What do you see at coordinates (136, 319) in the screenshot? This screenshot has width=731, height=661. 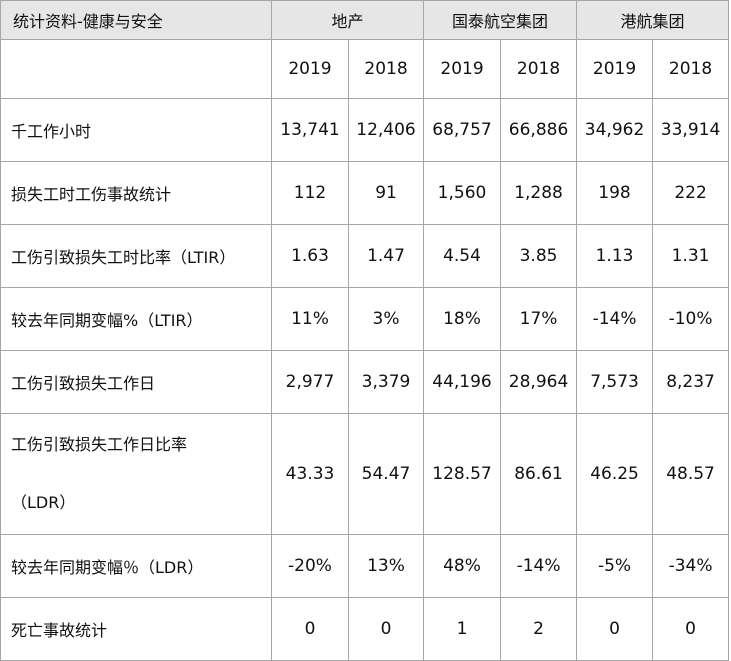 I see `row-label: 较去年同期变幅%（LTIR）` at bounding box center [136, 319].